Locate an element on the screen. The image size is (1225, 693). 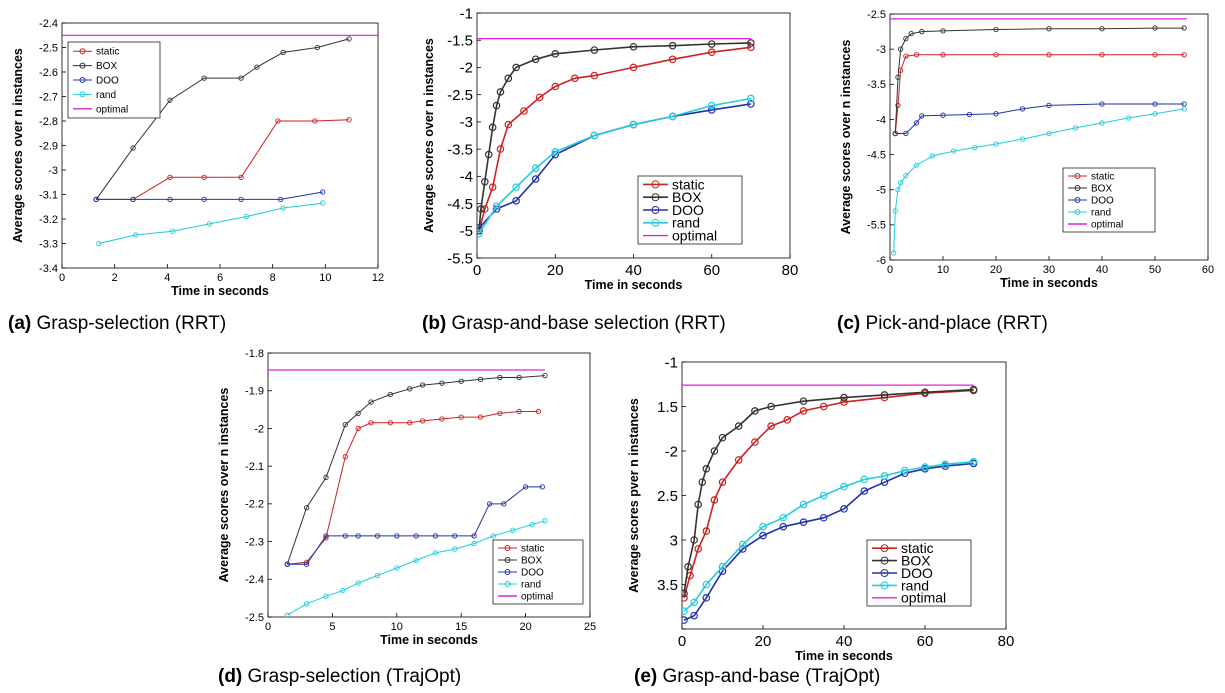
series-line-rand is located at coordinates (828, 536).